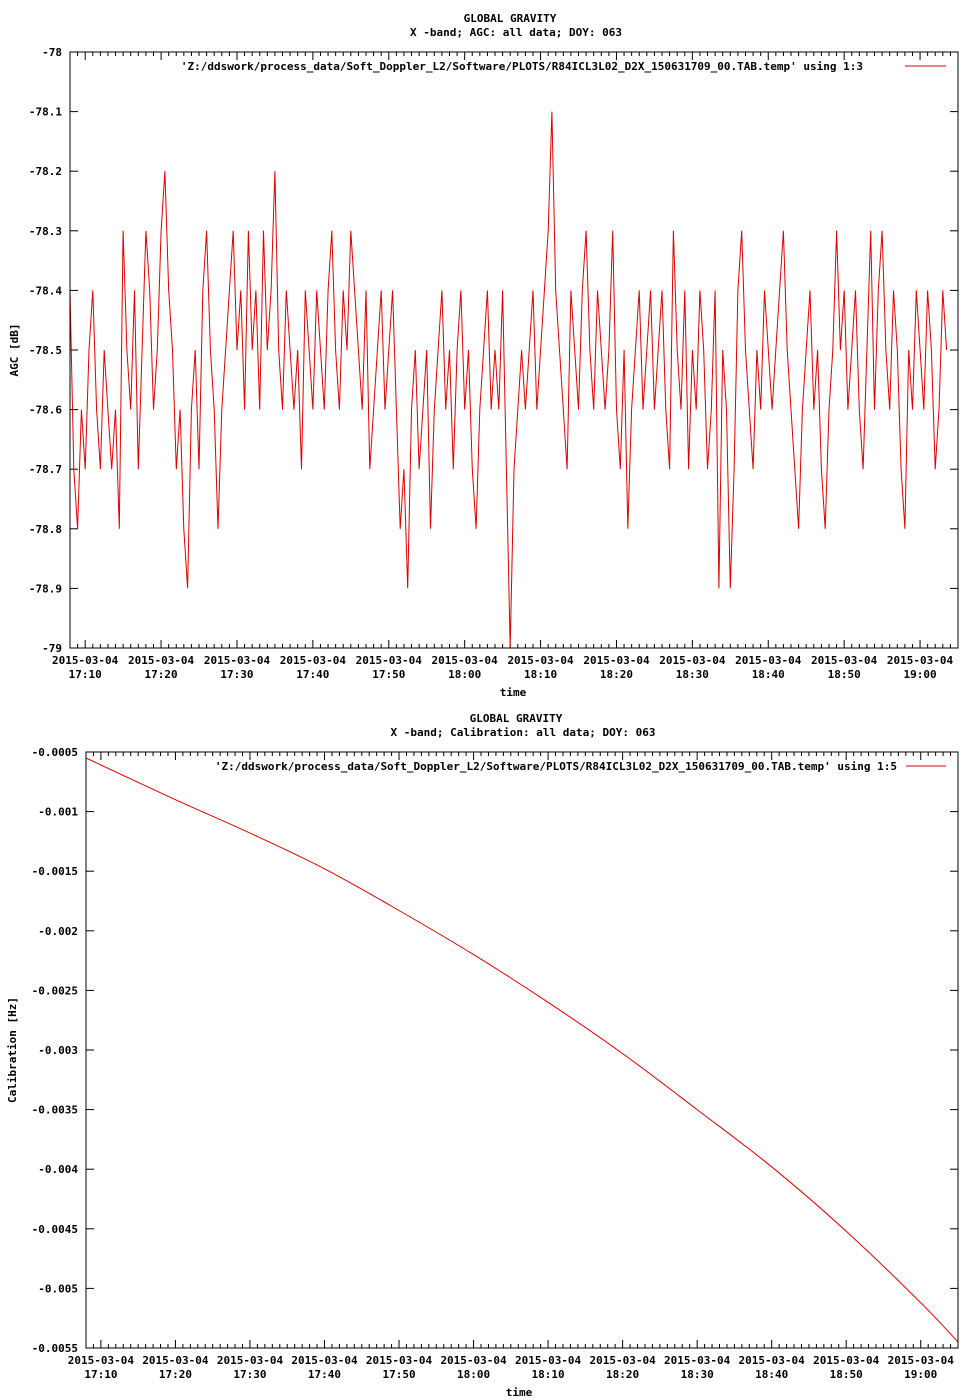  What do you see at coordinates (45, 231) in the screenshot?
I see `y-tick-label: -78.3` at bounding box center [45, 231].